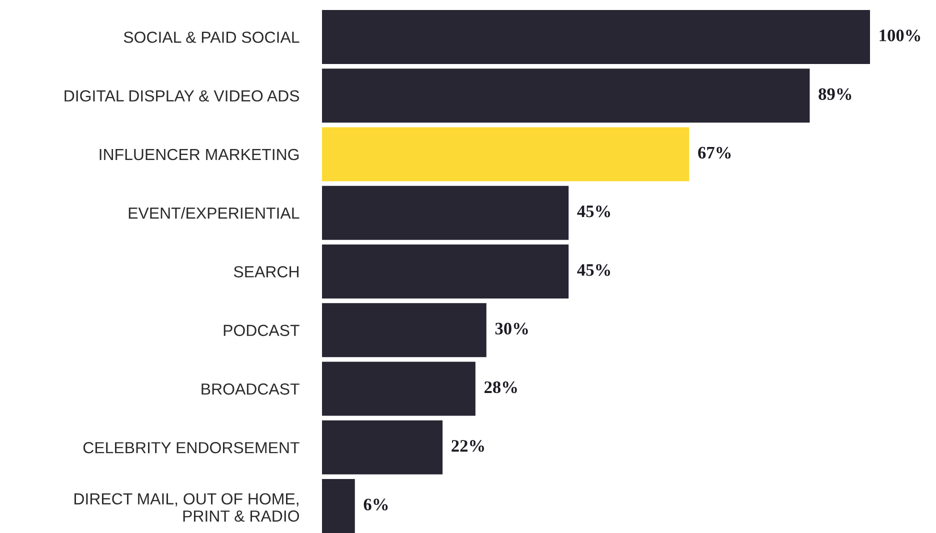  What do you see at coordinates (212, 37) in the screenshot?
I see `y-tick-label: SOCIAL & PAID SOCIAL` at bounding box center [212, 37].